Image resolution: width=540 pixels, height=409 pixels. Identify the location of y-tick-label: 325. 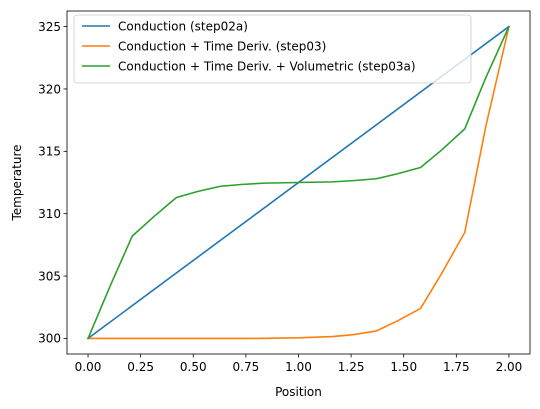
(49, 27).